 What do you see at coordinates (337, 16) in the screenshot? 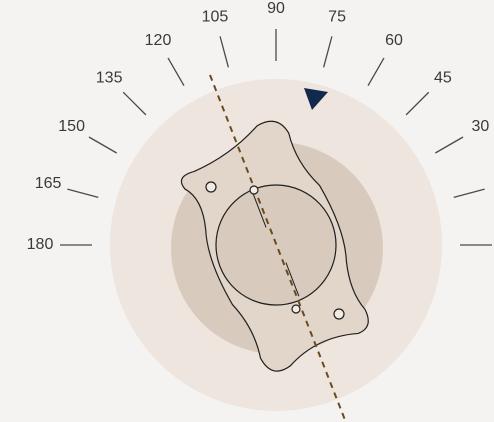
I see `angle-label: 75` at bounding box center [337, 16].